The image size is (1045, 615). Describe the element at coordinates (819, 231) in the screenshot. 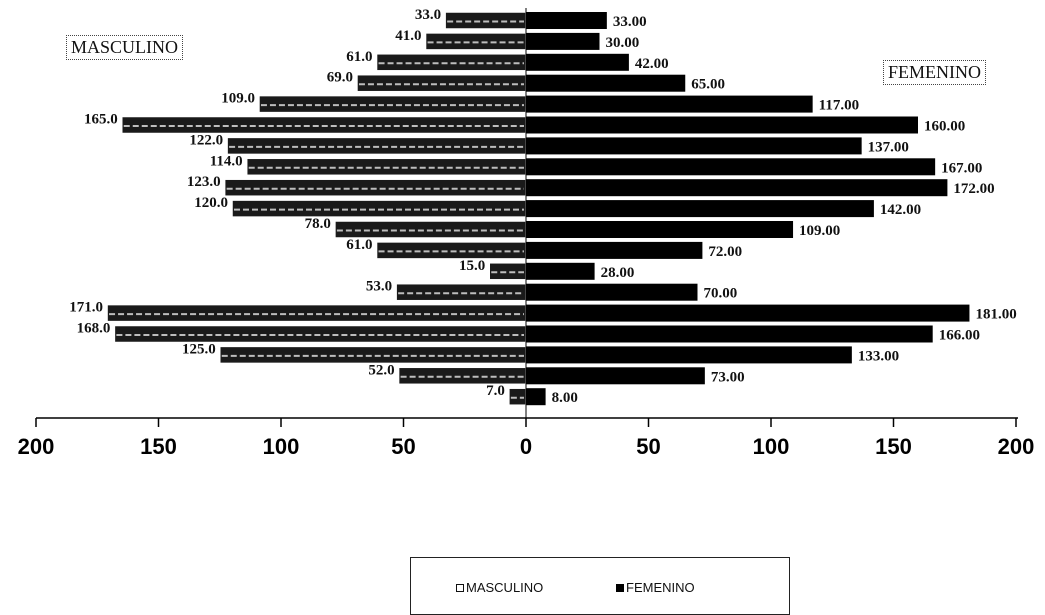

I see `value-label-femenino-10: 109.00` at that location.